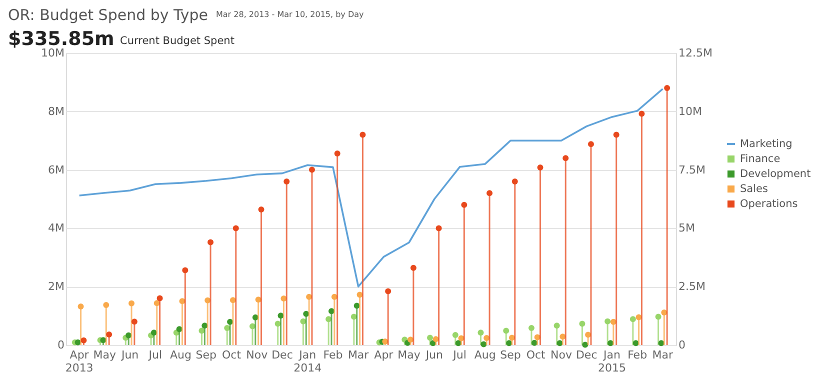 The image size is (820, 385). What do you see at coordinates (612, 361) in the screenshot?
I see `x-tick-label: Jan 2015` at bounding box center [612, 361].